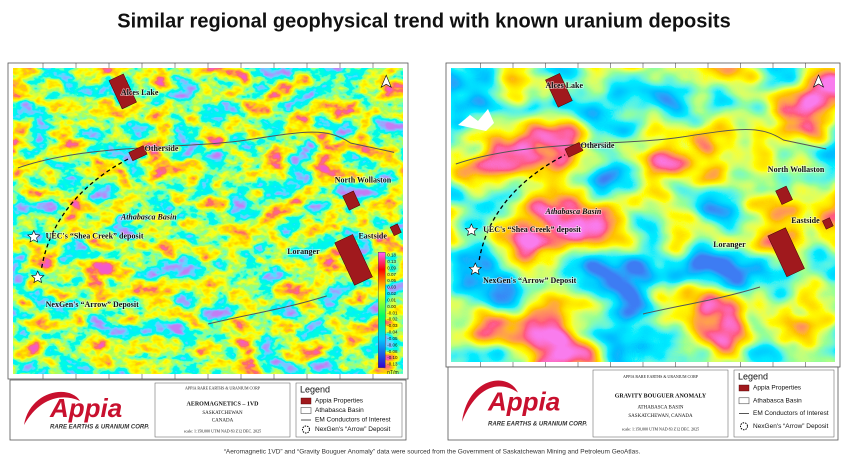 The width and height of the screenshot is (849, 458). I want to click on colorbar, so click(382, 309).